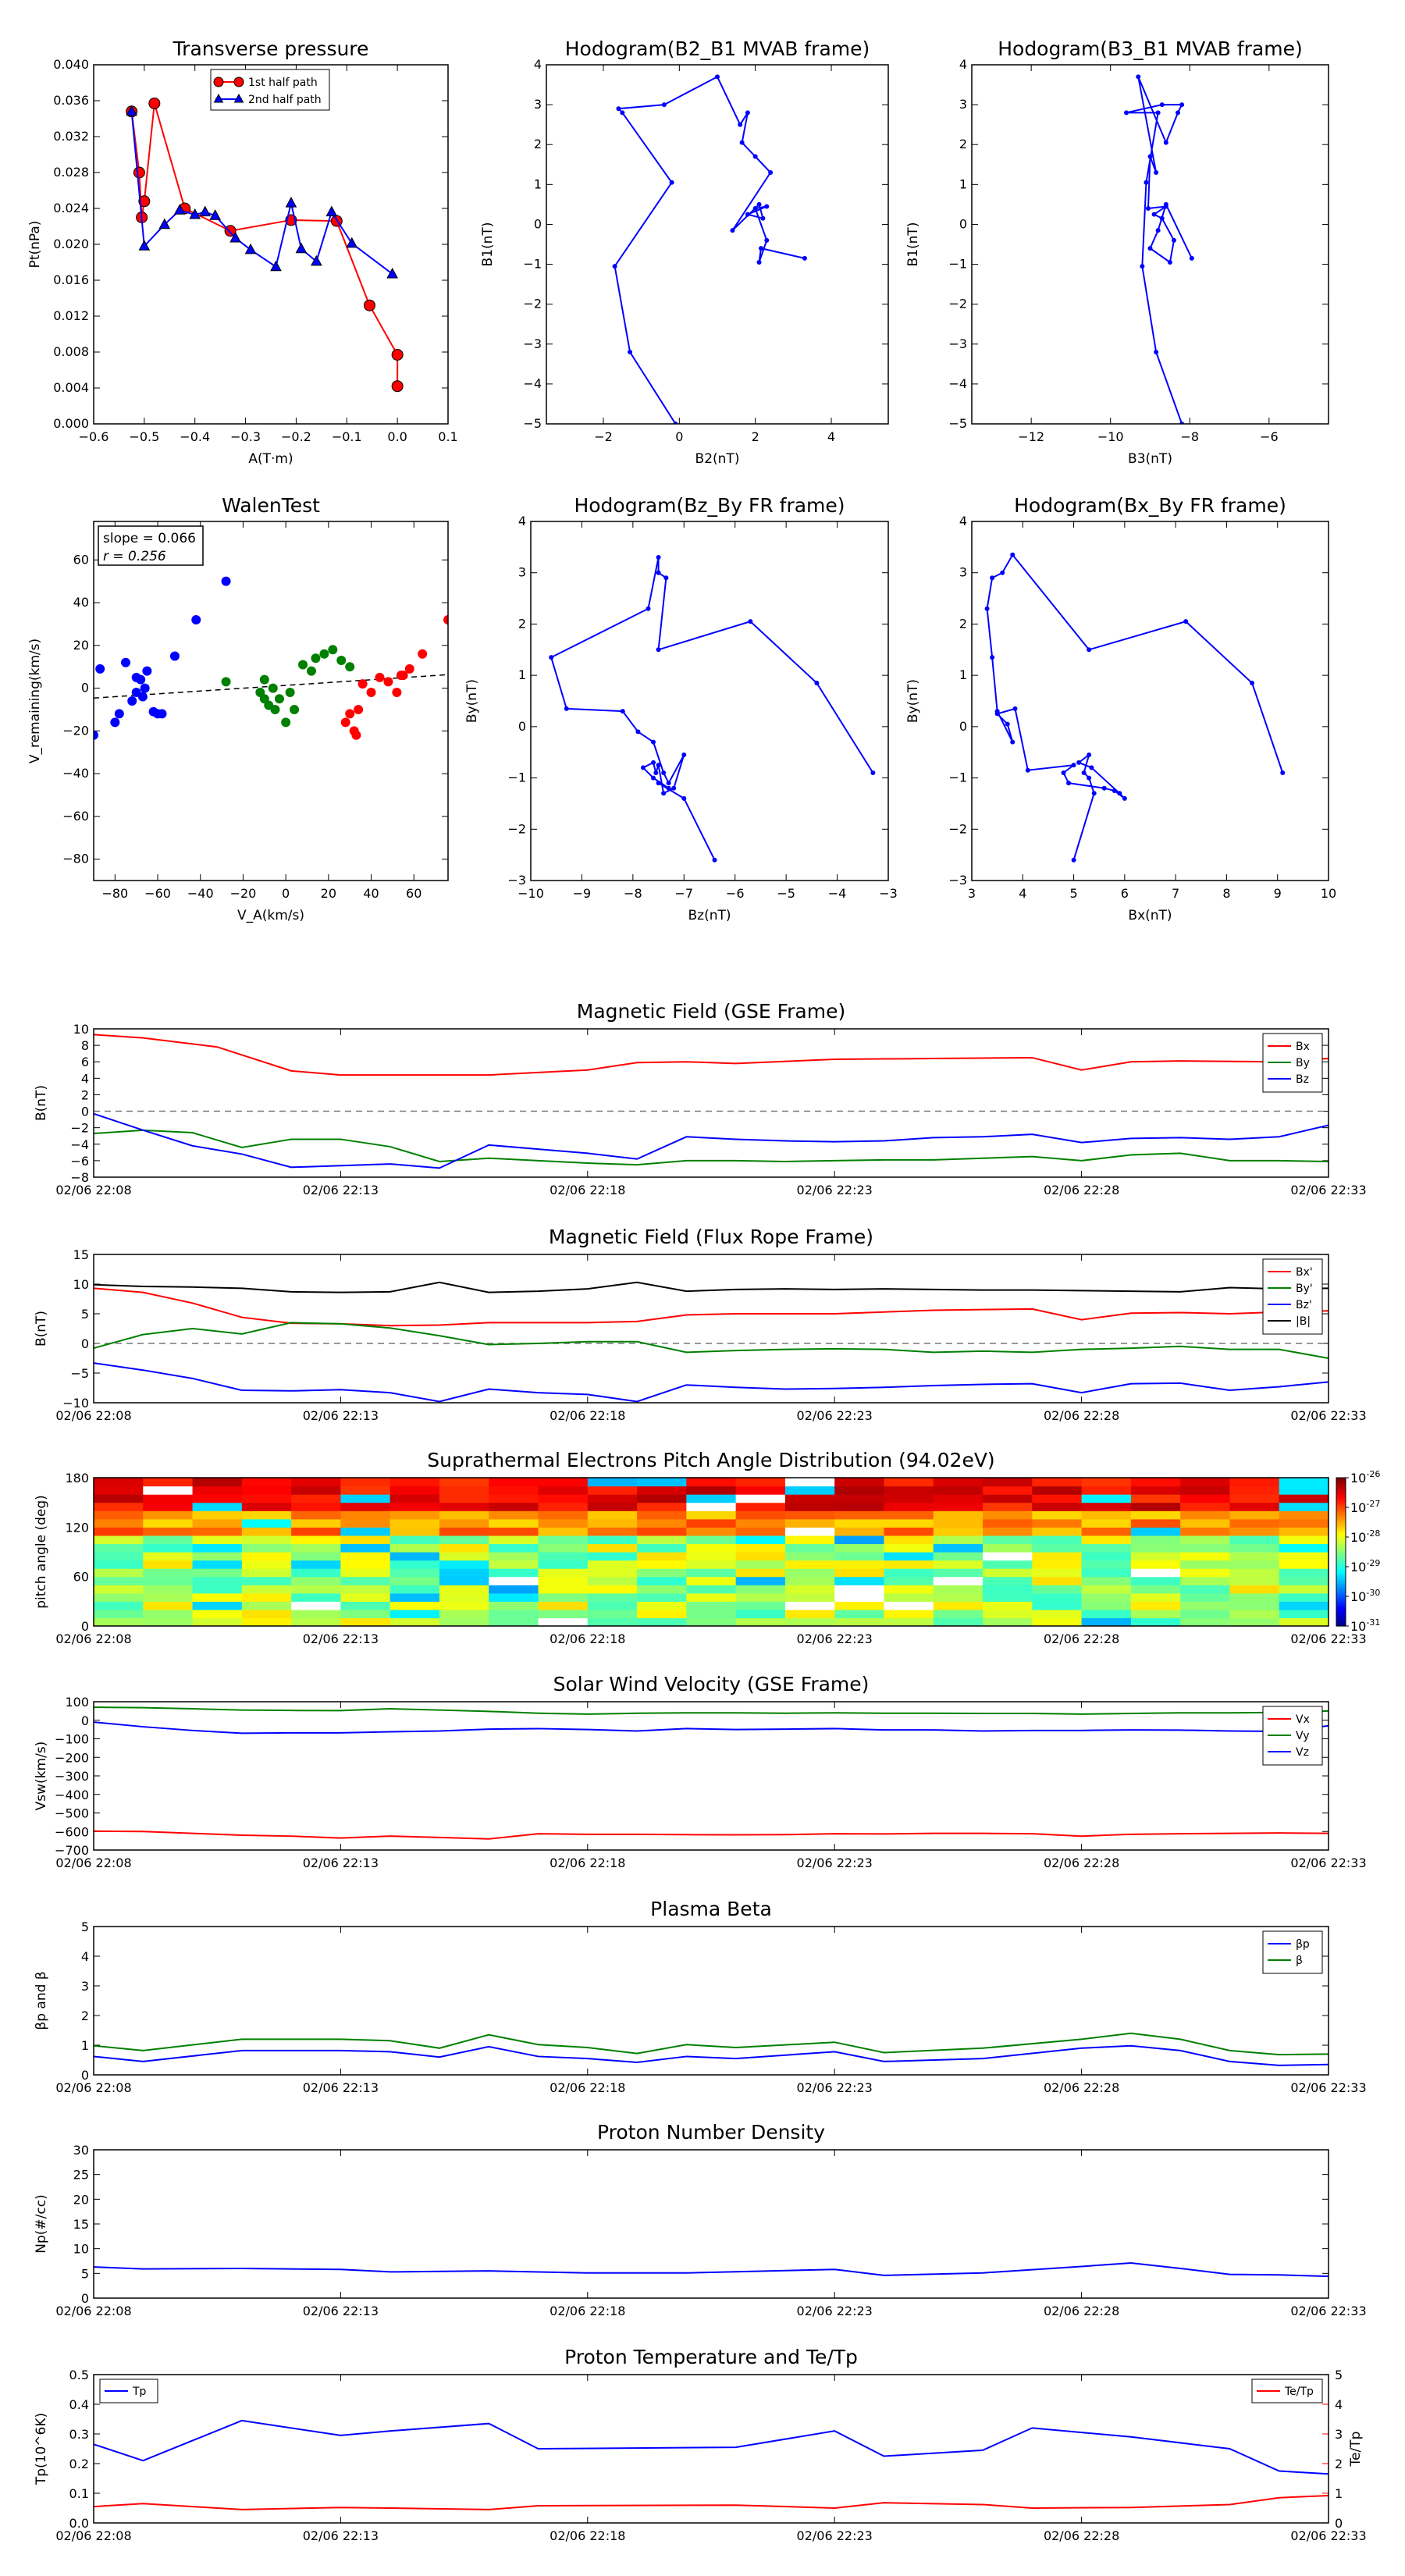 The width and height of the screenshot is (1405, 2576). Describe the element at coordinates (1373, 1533) in the screenshot. I see `colorbar-exponent: -28` at that location.